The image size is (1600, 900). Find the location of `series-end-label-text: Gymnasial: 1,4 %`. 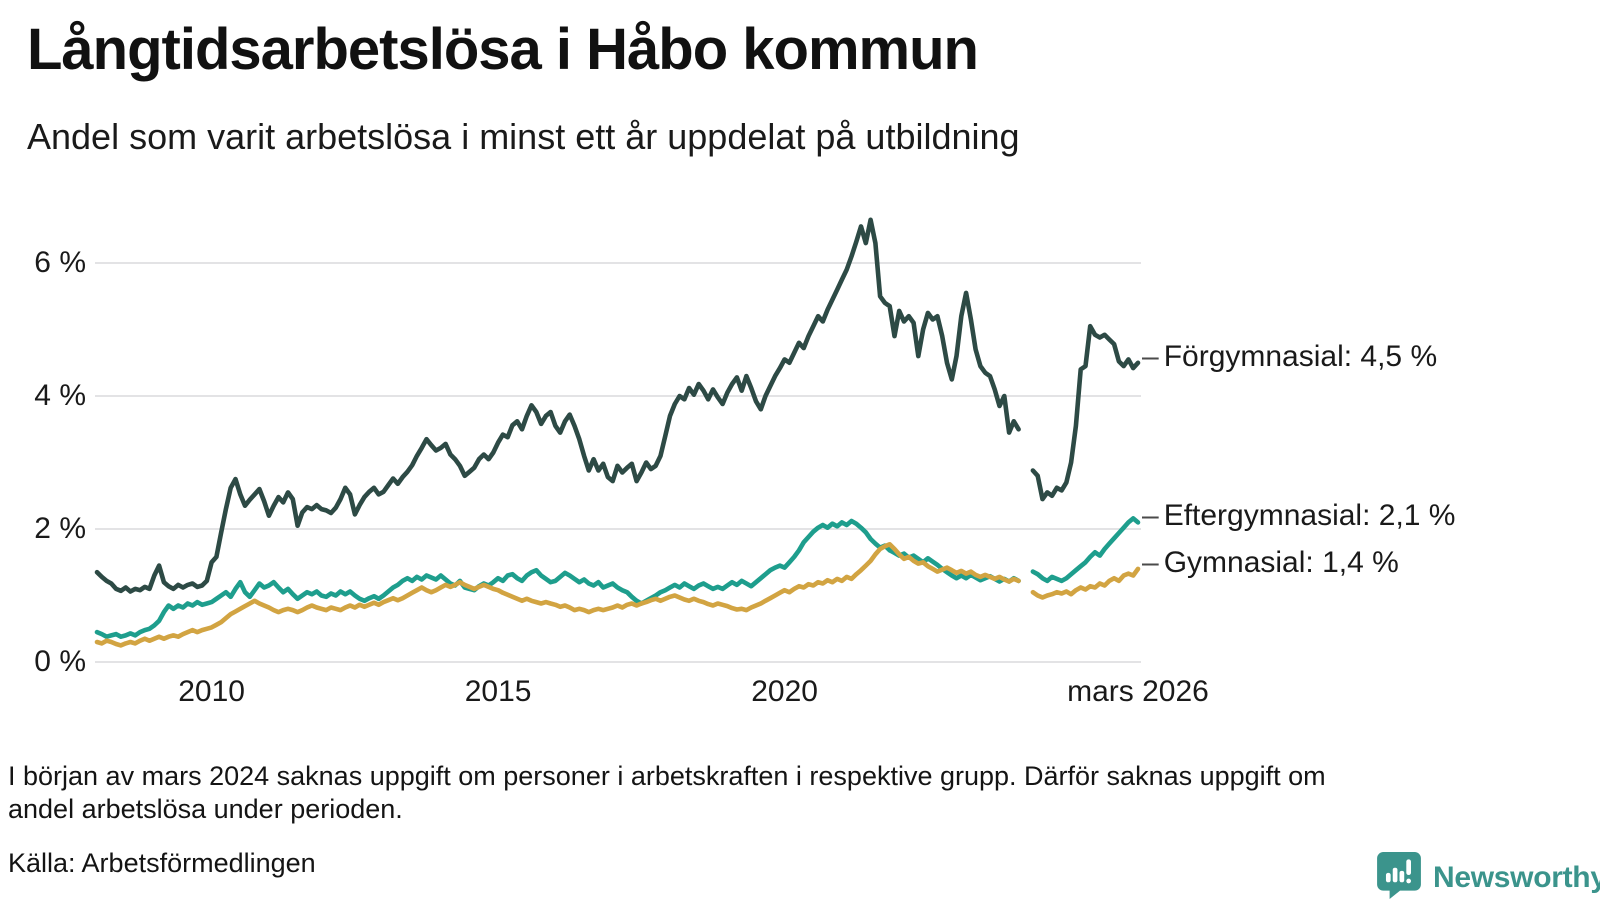

series-end-label-text: Gymnasial: 1,4 % is located at coordinates (1281, 562).